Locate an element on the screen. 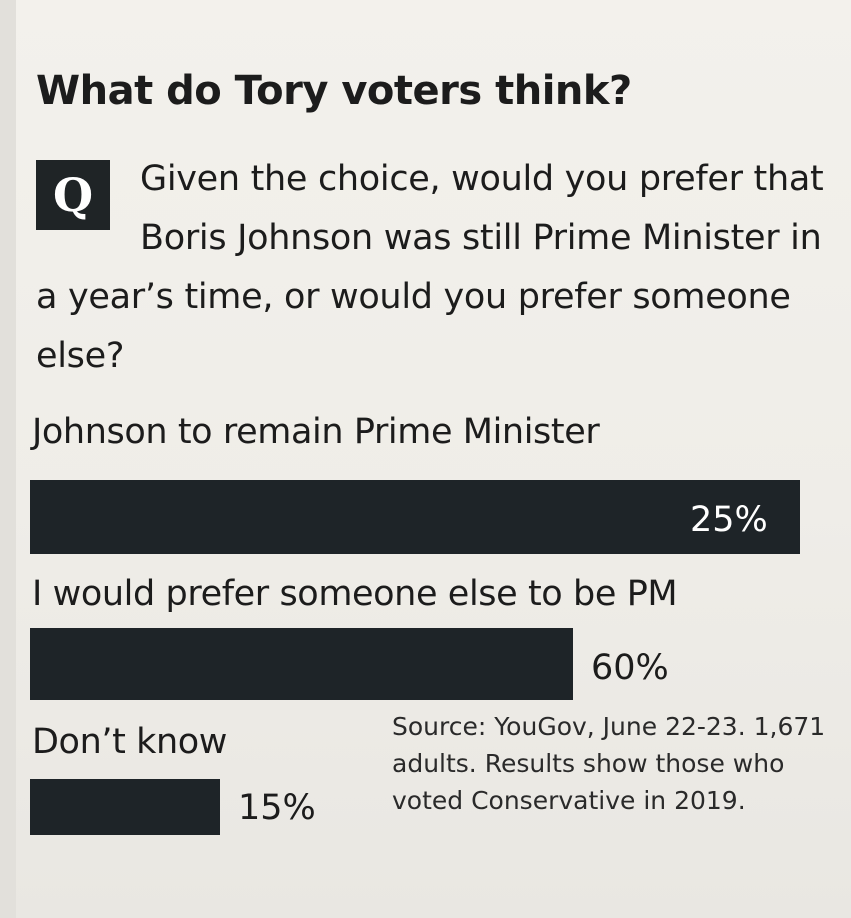 This screenshot has width=851, height=918. category-label-2: Don’t know is located at coordinates (130, 742).